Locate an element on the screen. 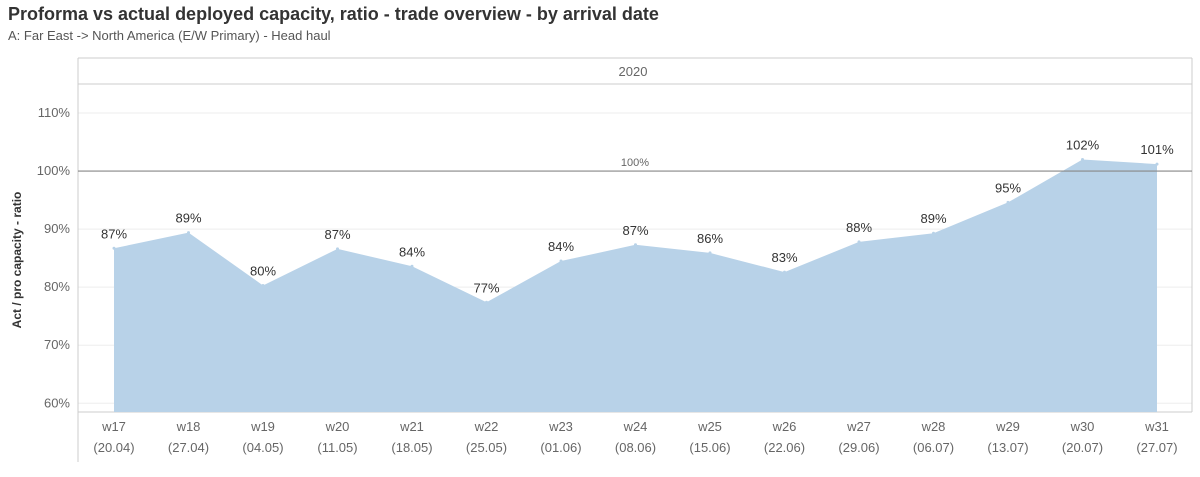 The image size is (1200, 477). data-label: 77% is located at coordinates (486, 287).